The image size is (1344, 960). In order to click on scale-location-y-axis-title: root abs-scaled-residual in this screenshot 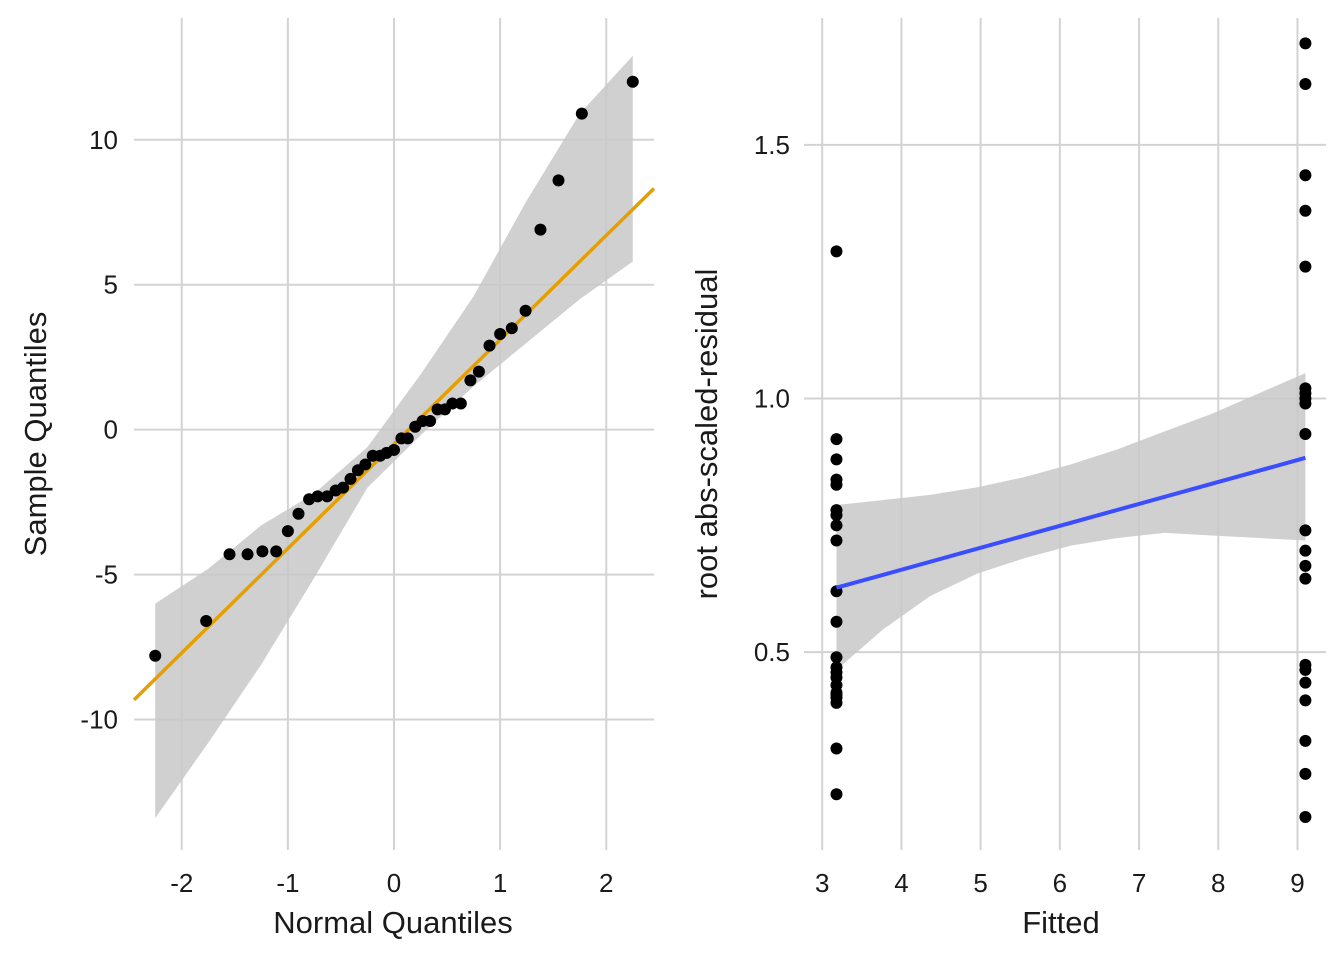, I will do `click(706, 434)`.